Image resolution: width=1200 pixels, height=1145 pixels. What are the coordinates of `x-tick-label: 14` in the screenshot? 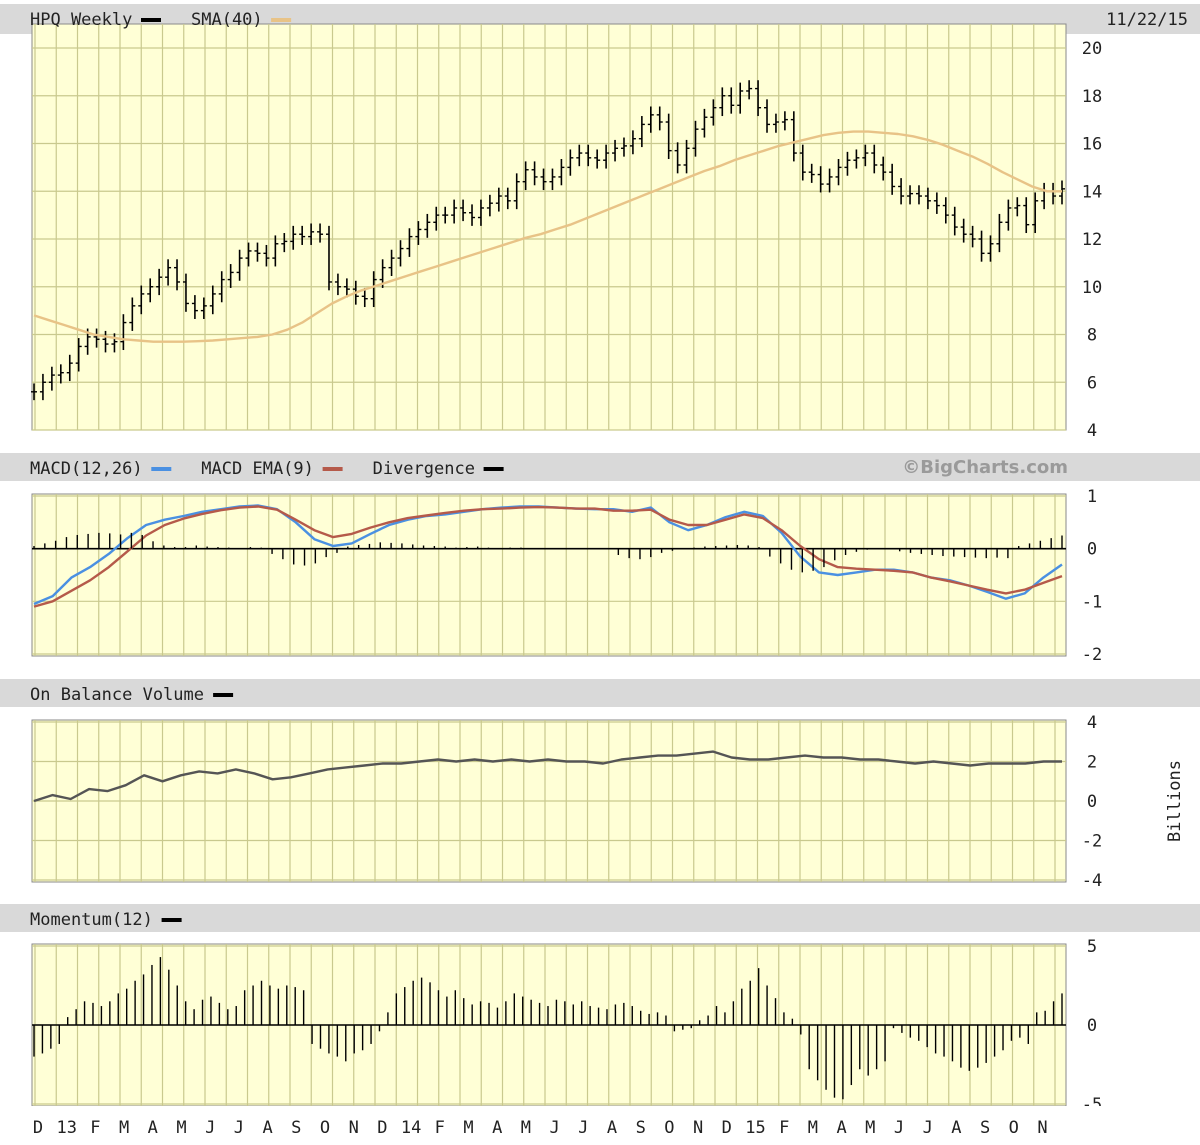 It's located at (411, 1128).